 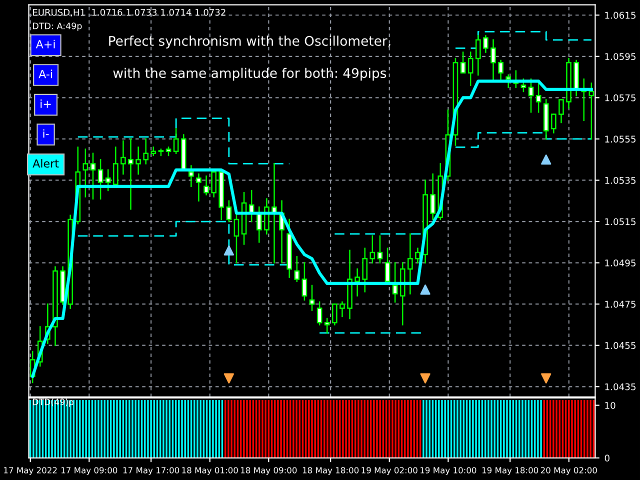 What do you see at coordinates (330, 471) in the screenshot?
I see `x-tick-label: 18 May 18:00` at bounding box center [330, 471].